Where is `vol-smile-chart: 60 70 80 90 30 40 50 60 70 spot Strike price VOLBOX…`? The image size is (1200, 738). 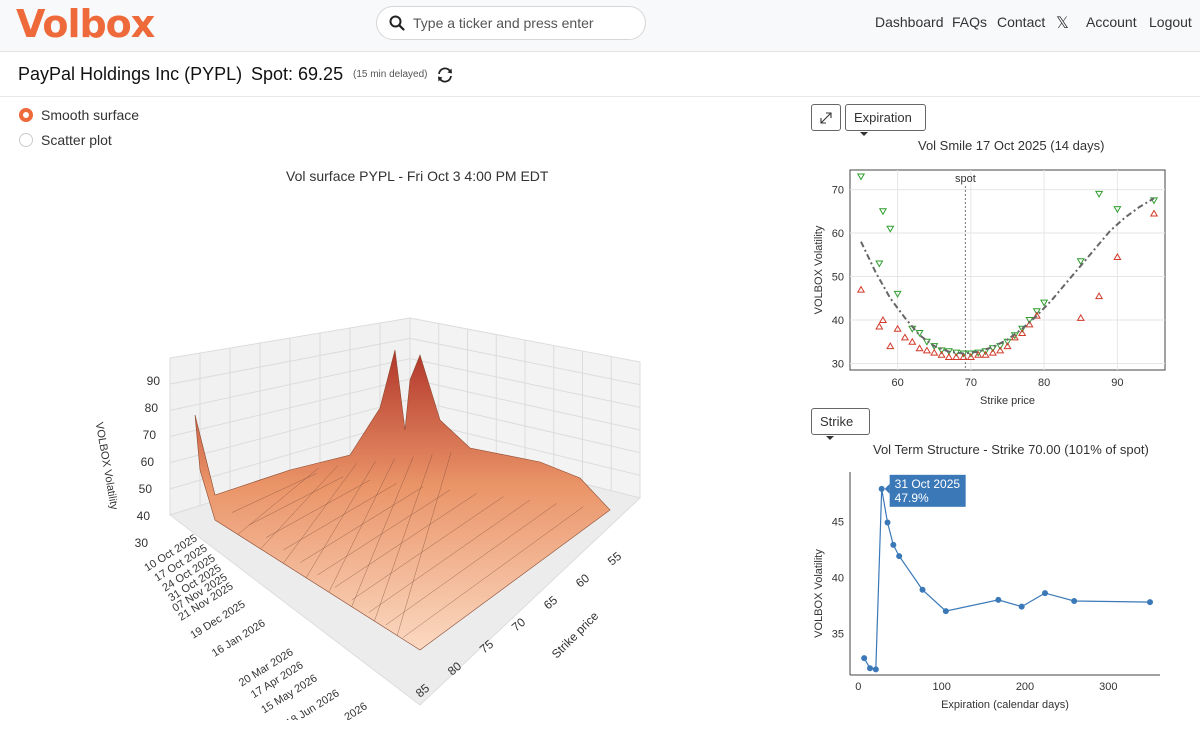
vol-smile-chart: 60 70 80 90 30 40 50 60 70 spot Strike price VOLBOX… is located at coordinates (1000, 285).